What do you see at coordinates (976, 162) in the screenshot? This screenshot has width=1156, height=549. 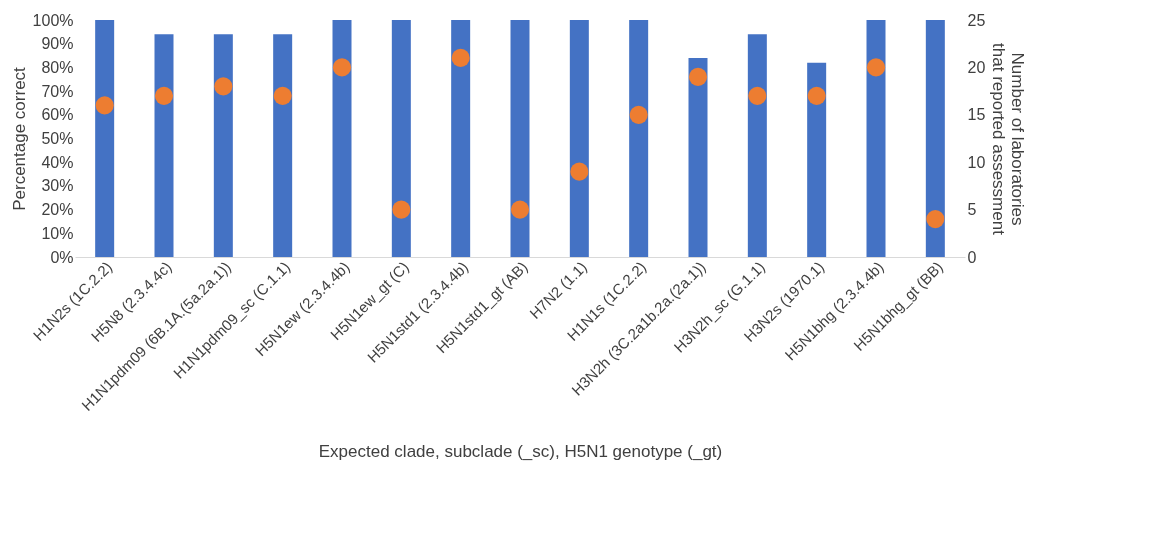 I see `y2-tick-label: 10` at bounding box center [976, 162].